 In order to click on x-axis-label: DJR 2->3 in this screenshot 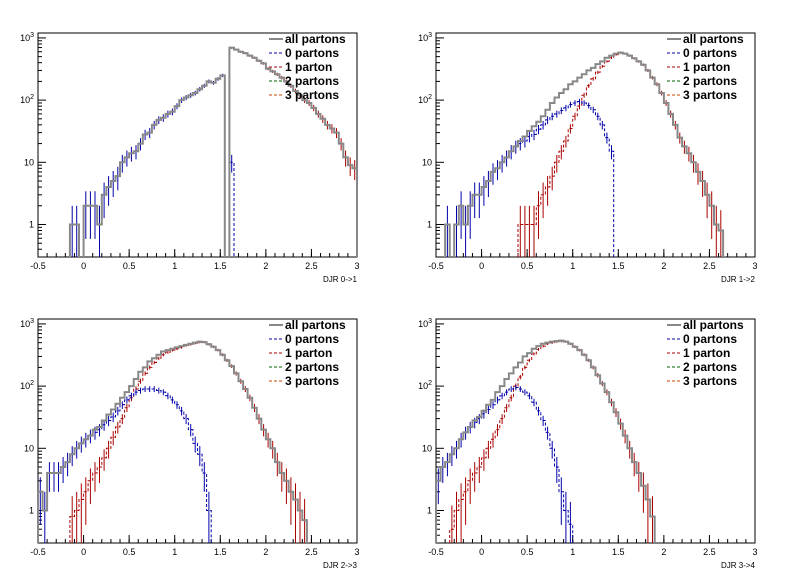, I will do `click(340, 565)`.